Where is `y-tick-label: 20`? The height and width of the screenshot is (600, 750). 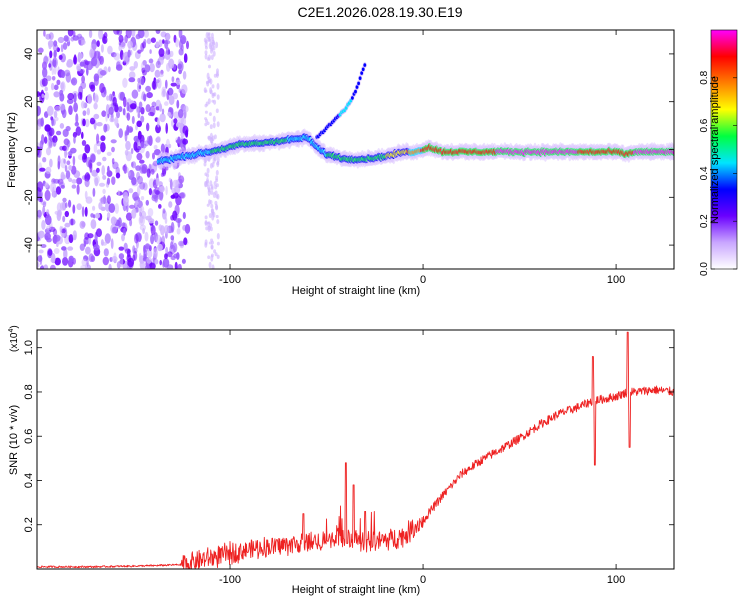
y-tick-label: 20 is located at coordinates (29, 102).